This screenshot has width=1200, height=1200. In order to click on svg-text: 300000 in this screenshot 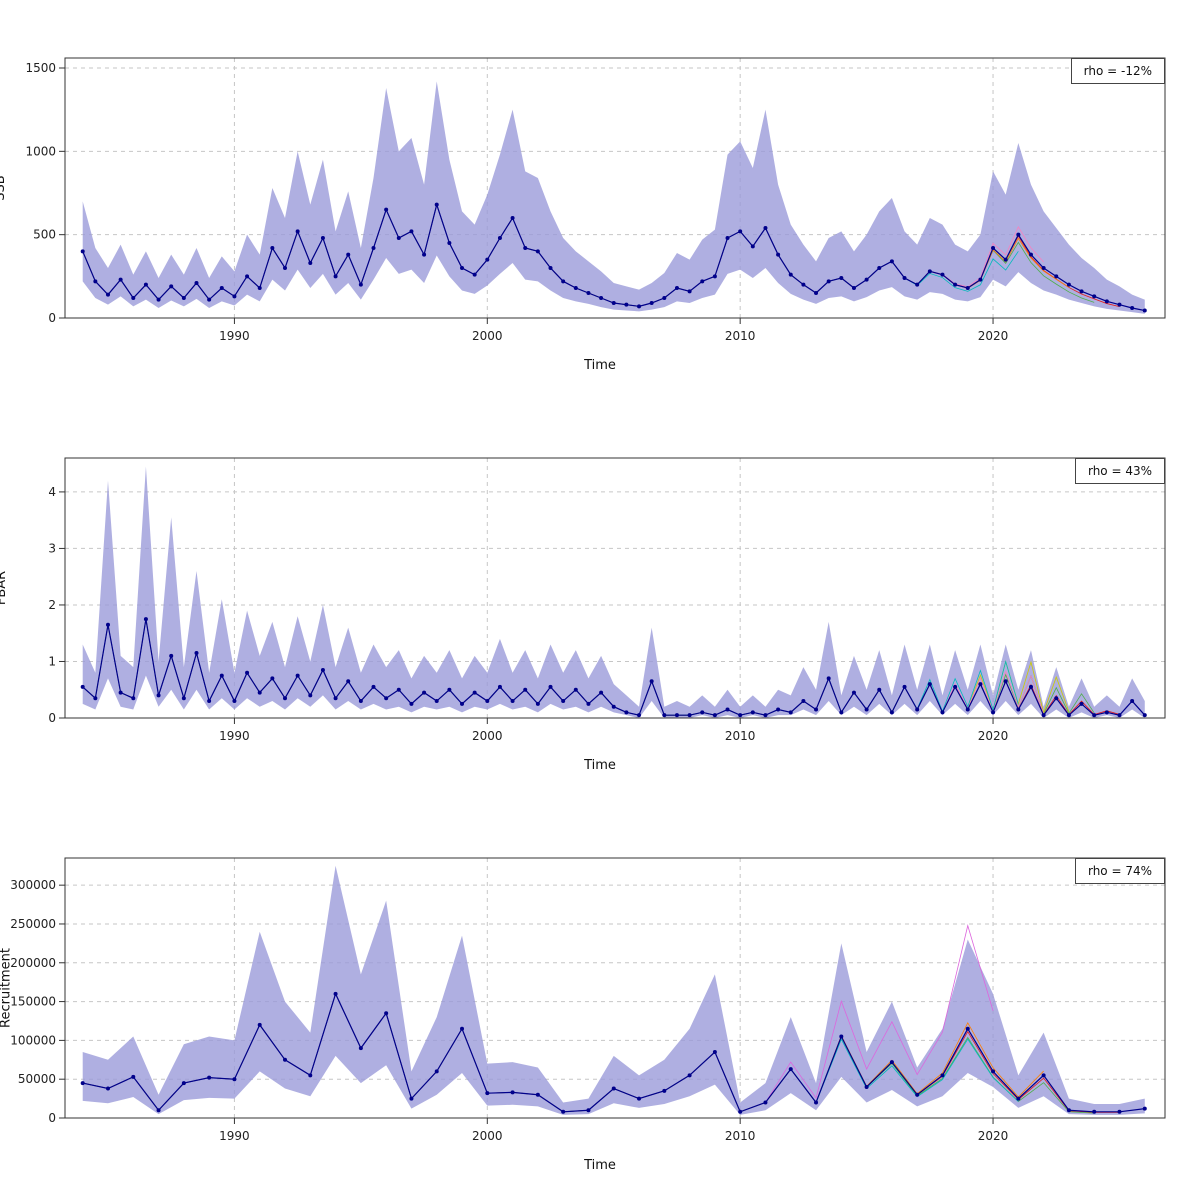, I will do `click(33, 885)`.